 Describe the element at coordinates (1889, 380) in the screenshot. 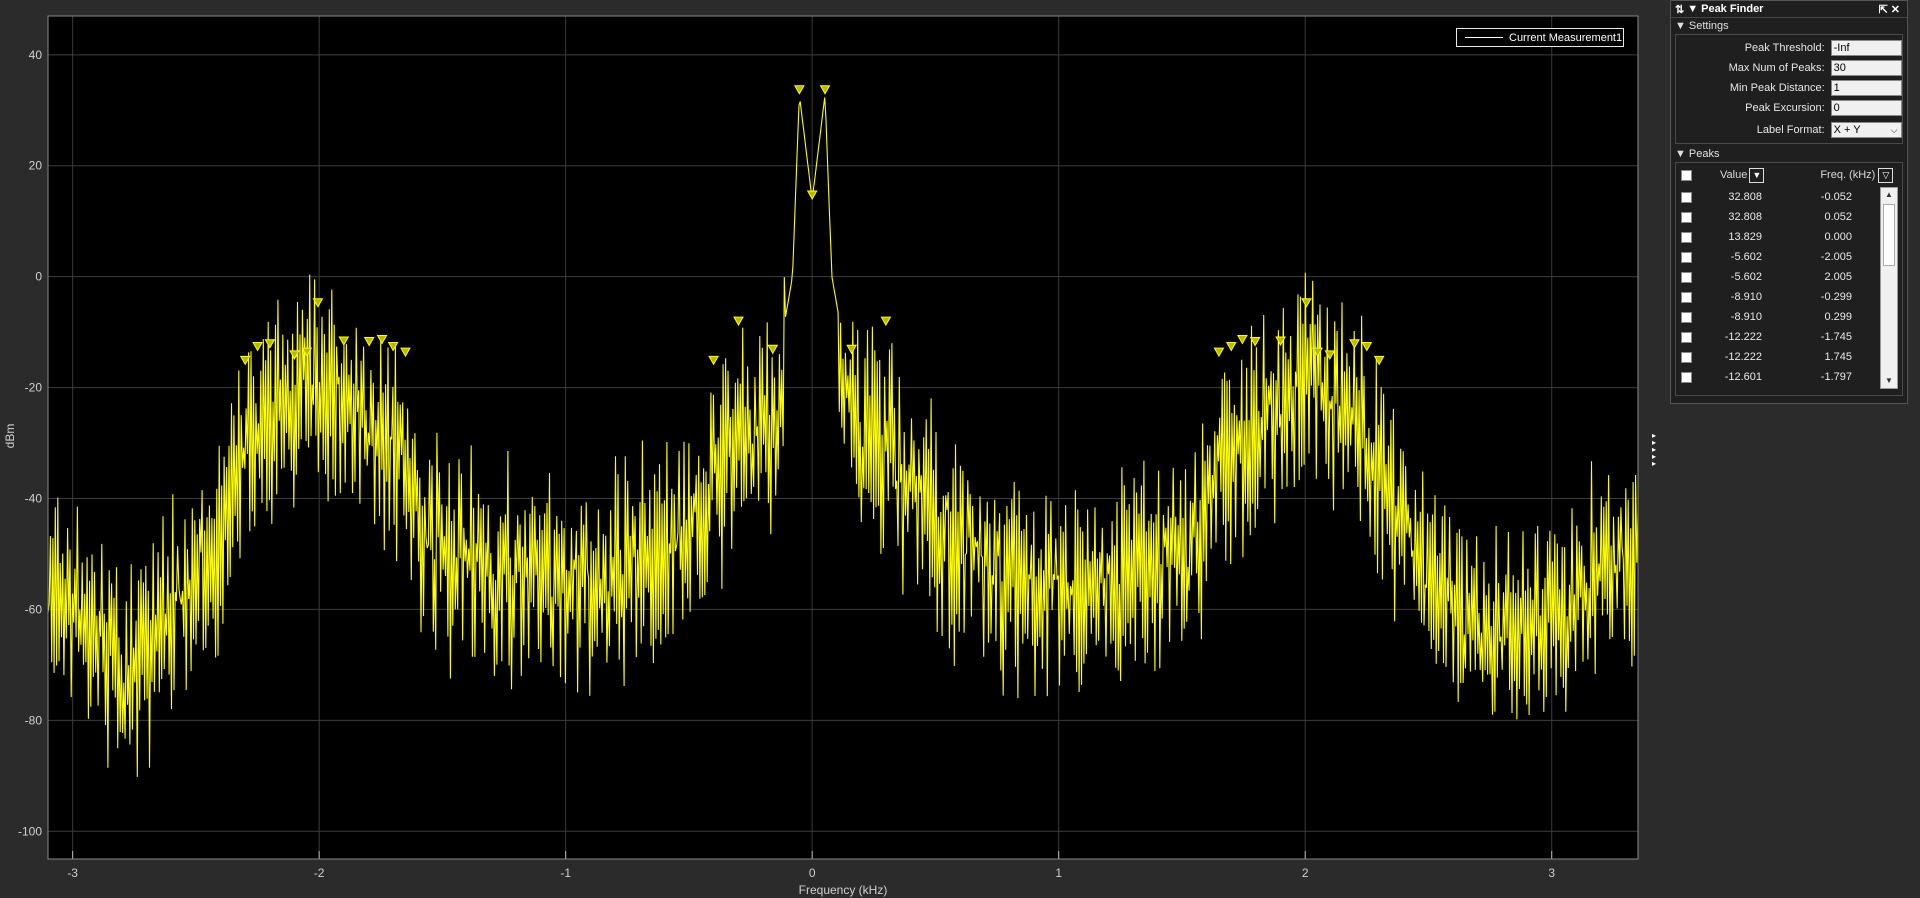

I see `scroll-down-icon: ▼` at that location.